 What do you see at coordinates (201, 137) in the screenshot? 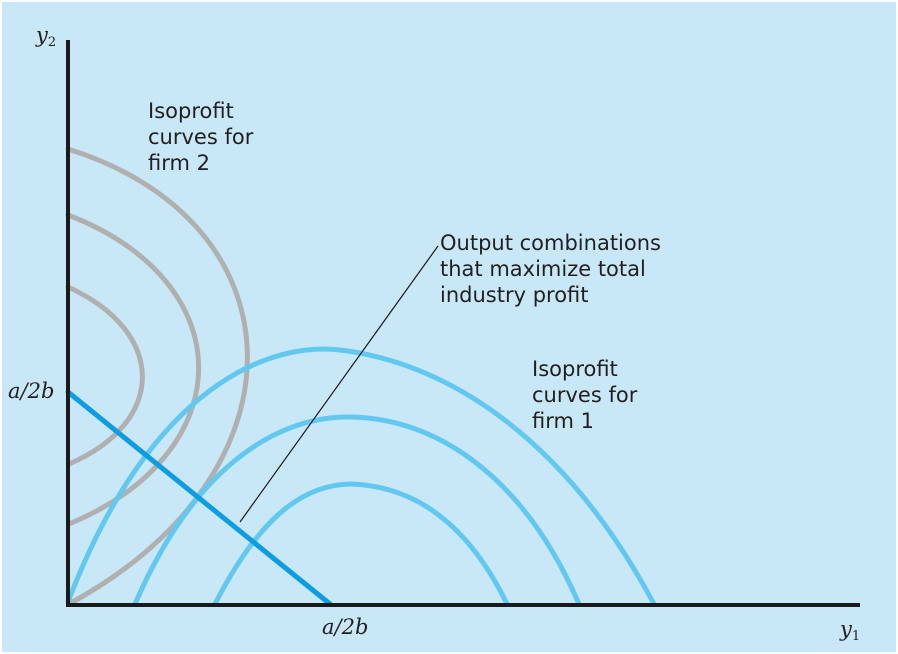
I see `firm2-isoprofit-annotation: Isoprofit curves for firm 2` at bounding box center [201, 137].